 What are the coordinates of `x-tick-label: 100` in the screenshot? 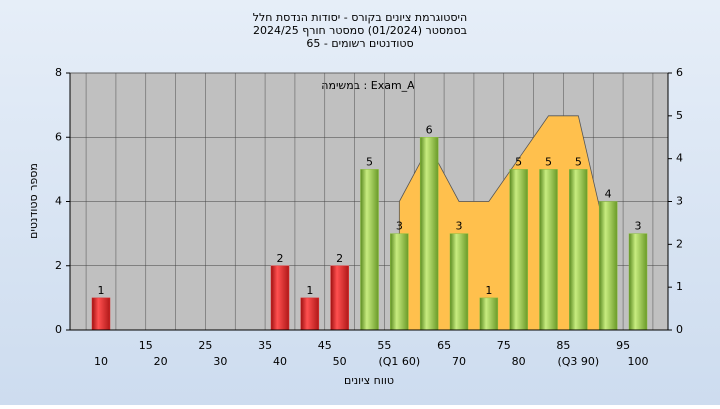 It's located at (638, 361).